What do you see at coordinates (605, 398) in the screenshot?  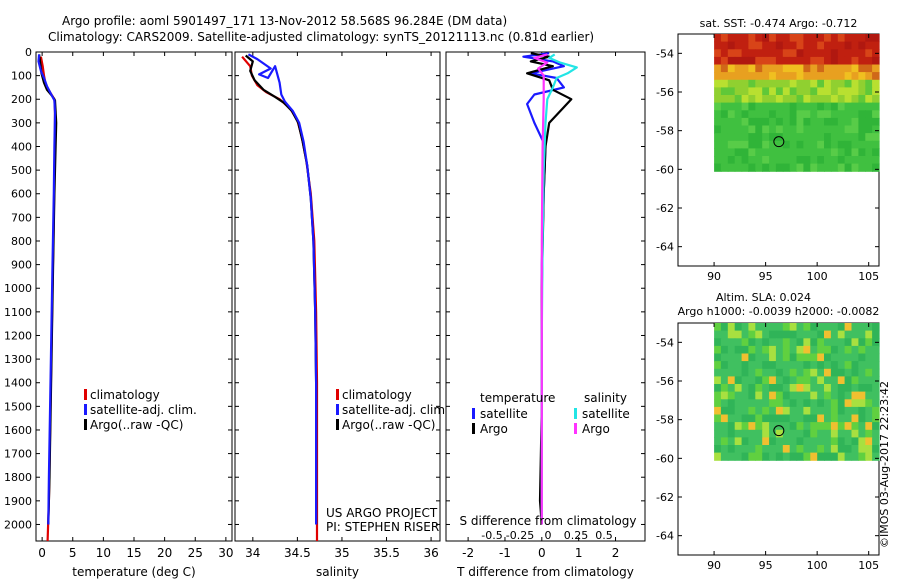 I see `legend-title-salinity: salinity` at bounding box center [605, 398].